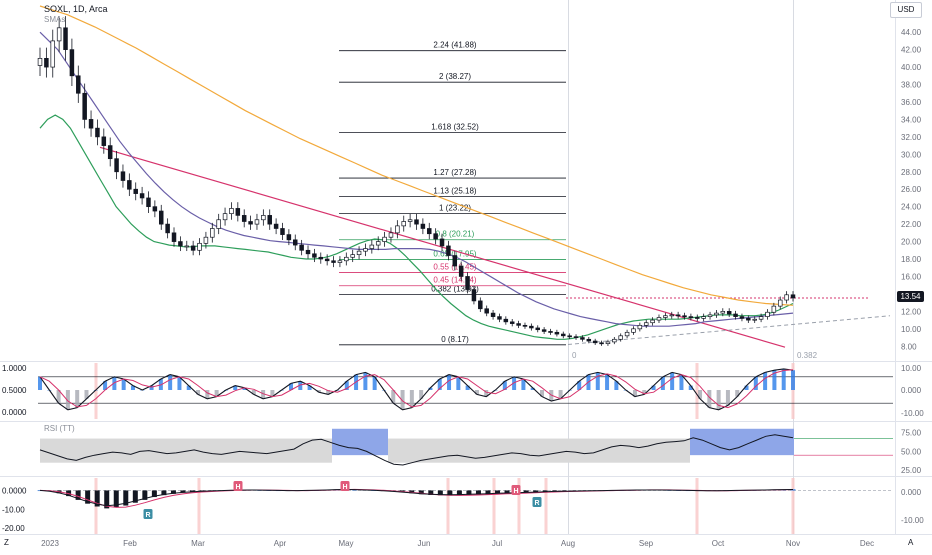 The height and width of the screenshot is (555, 932). Describe the element at coordinates (416, 389) in the screenshot. I see `osc-signal-line` at that location.